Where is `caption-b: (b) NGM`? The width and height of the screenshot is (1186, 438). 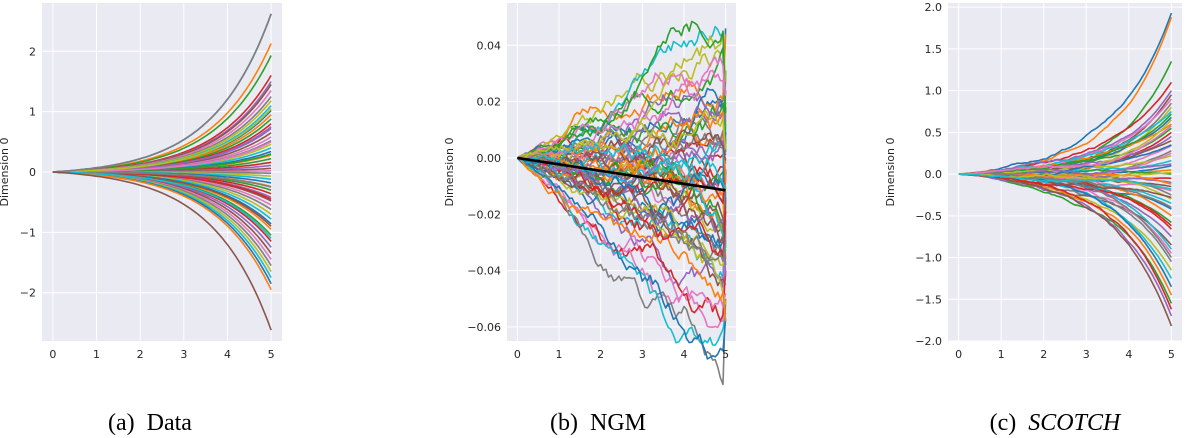 caption-b: (b) NGM is located at coordinates (598, 423).